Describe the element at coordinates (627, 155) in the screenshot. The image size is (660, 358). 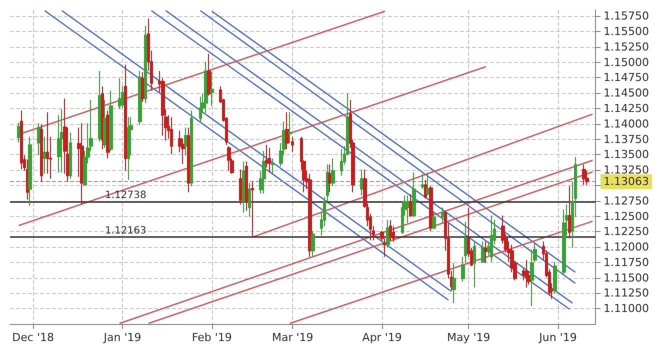
I see `y-tick-label: 1.13500` at that location.